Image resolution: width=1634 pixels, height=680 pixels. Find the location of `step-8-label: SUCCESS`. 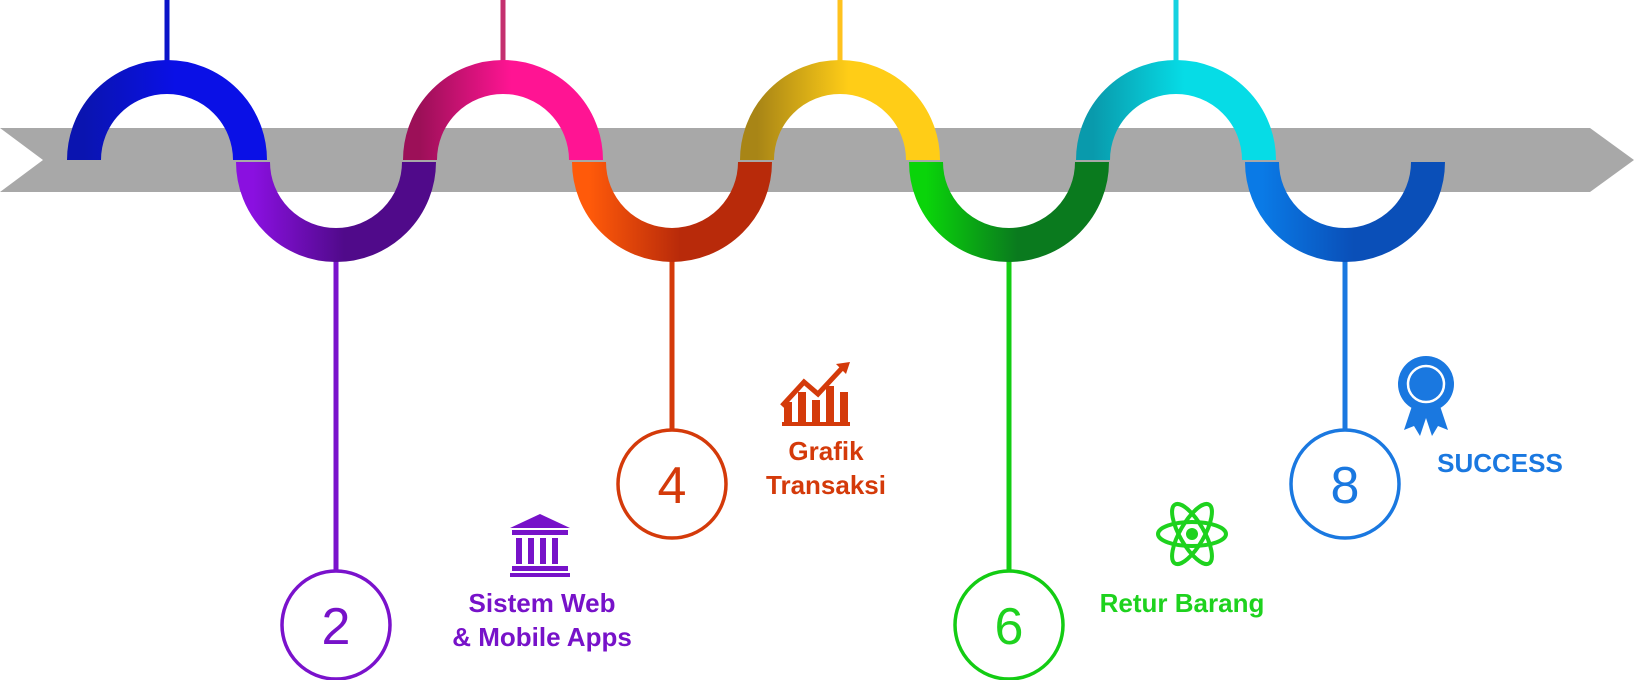

step-8-label: SUCCESS is located at coordinates (1500, 463).